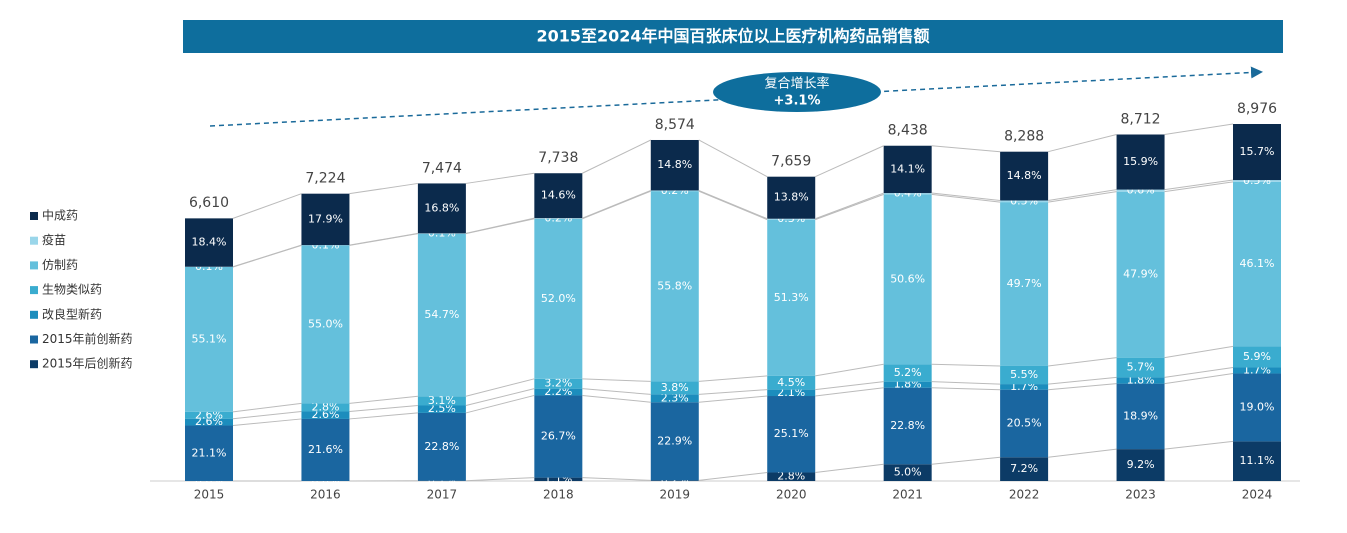 Image resolution: width=1347 pixels, height=533 pixels. What do you see at coordinates (325, 179) in the screenshot?
I see `total-label: 7,224` at bounding box center [325, 179].